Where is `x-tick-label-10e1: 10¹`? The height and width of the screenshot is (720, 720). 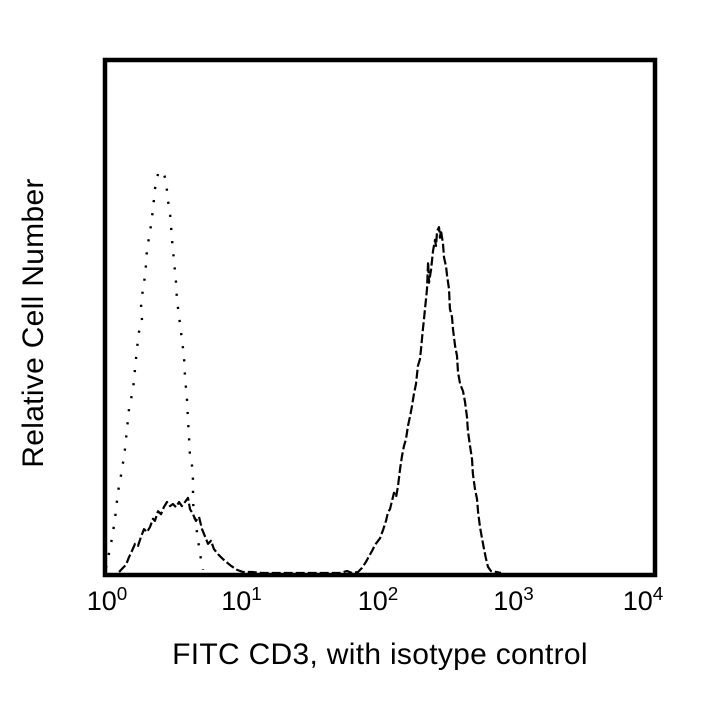 x-tick-label-10e1: 10¹ is located at coordinates (241, 600).